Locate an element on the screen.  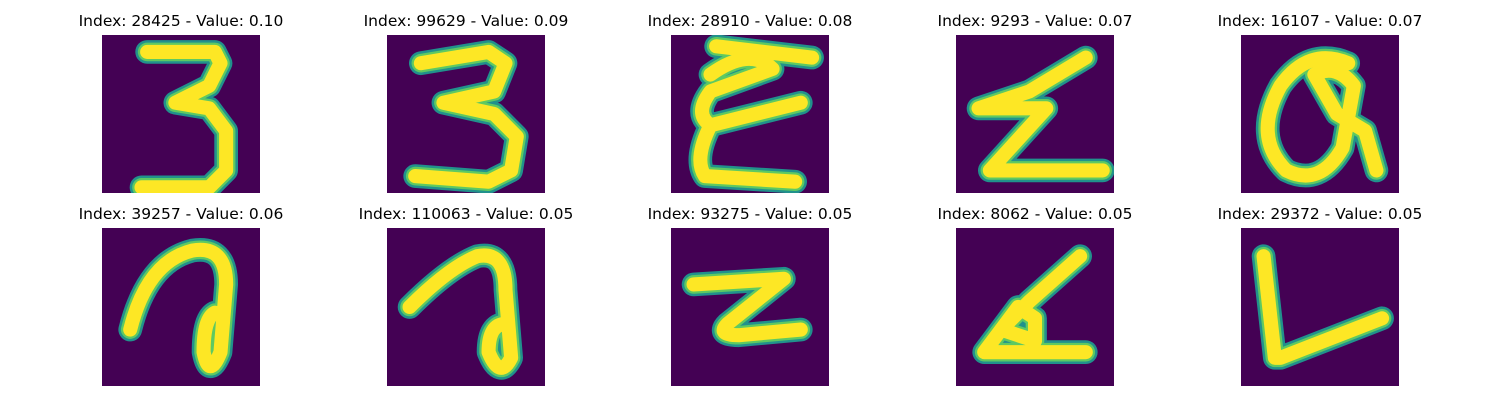
panel-title: Index: 28910 - Value: 0.08 is located at coordinates (750, 21).